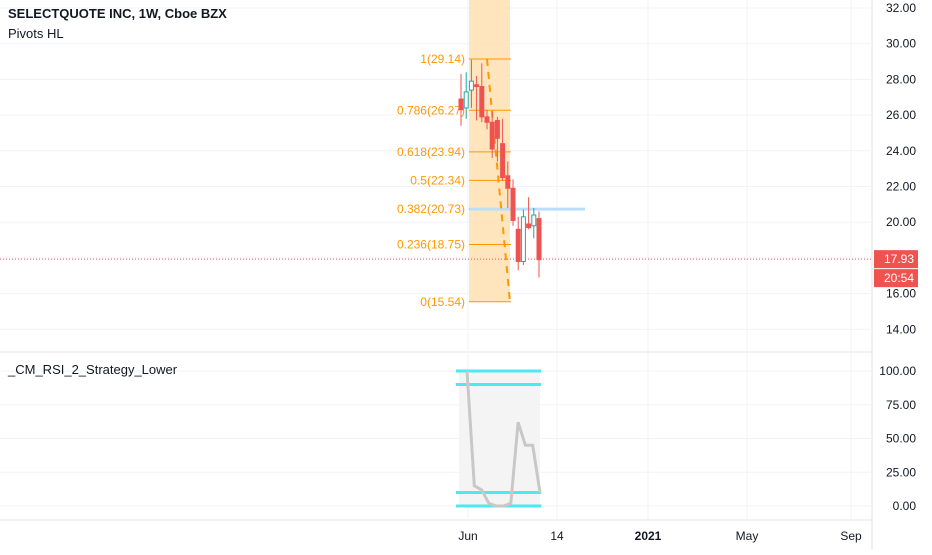  Describe the element at coordinates (503, 439) in the screenshot. I see `rsi-line` at that location.